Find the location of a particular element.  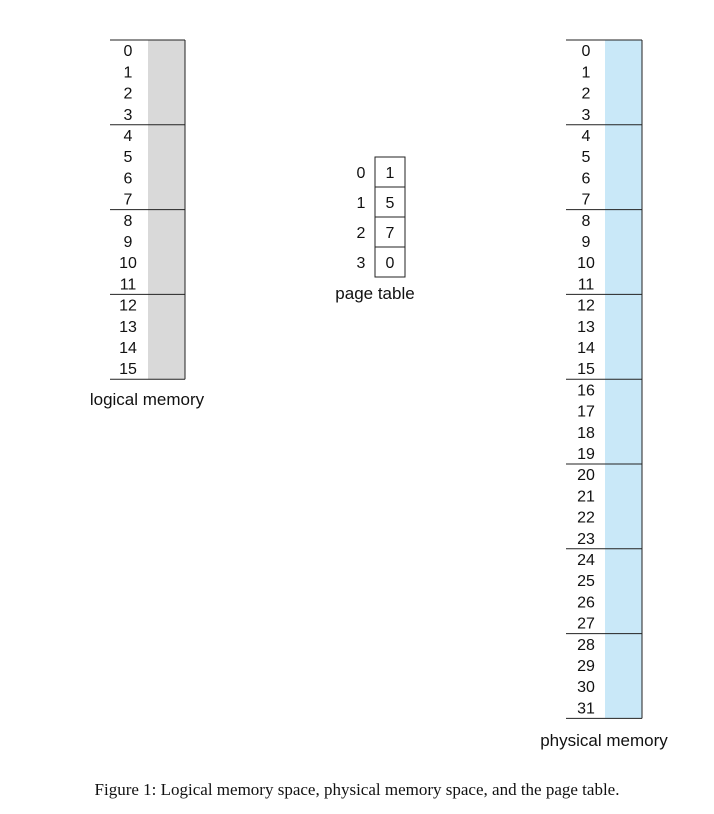

logical-memory-address: 6 is located at coordinates (128, 178).